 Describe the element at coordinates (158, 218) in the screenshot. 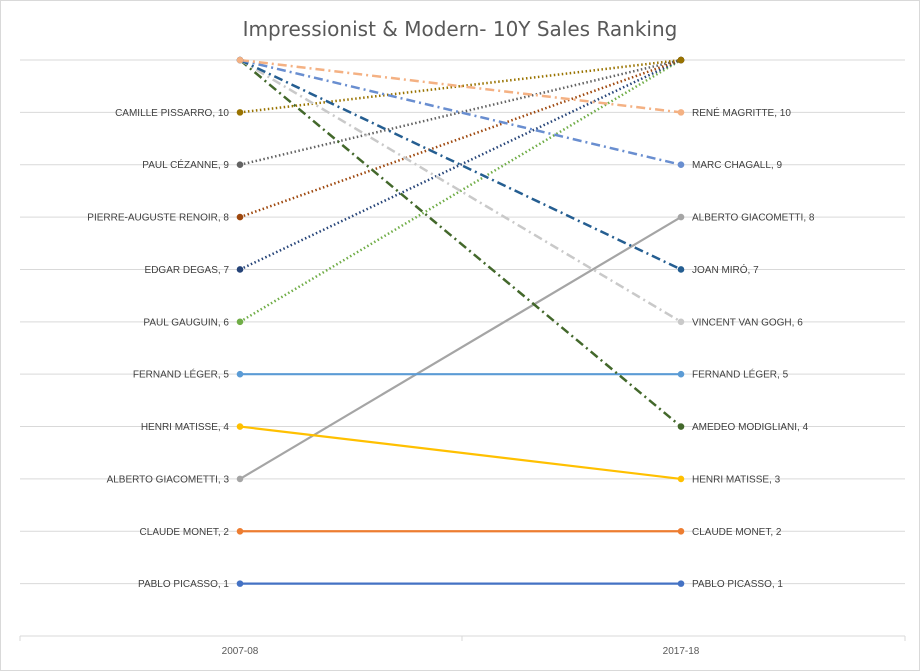

I see `data-label: PIERRE-AUGUSTE RENOIR, 8` at that location.